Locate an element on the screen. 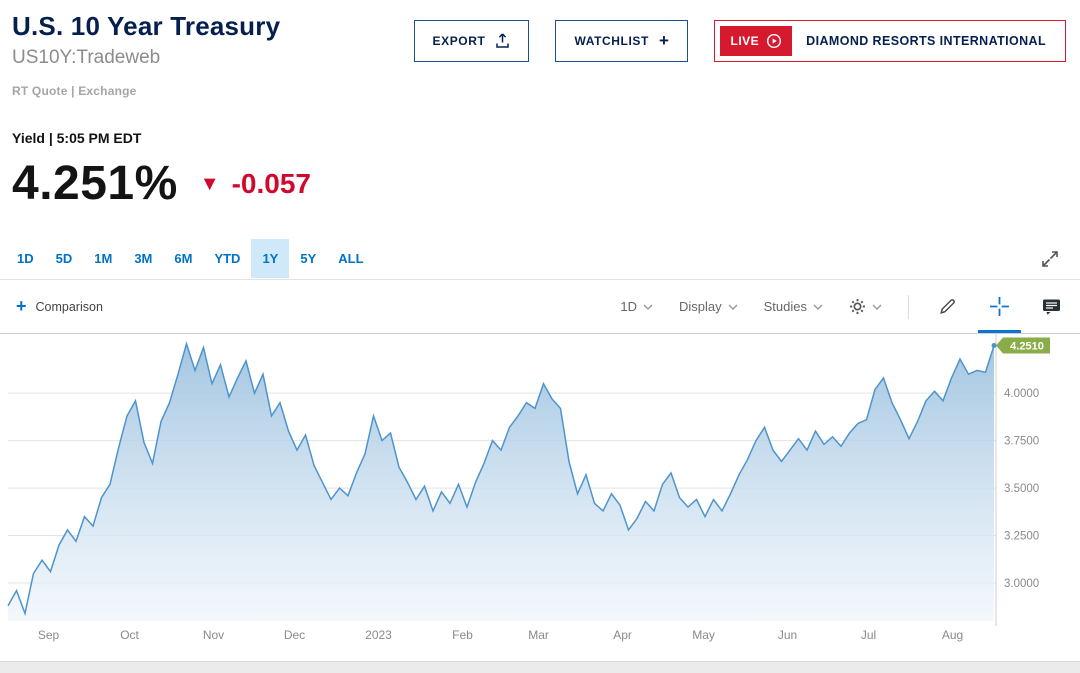 This screenshot has height=673, width=1080. svg-text: Apr is located at coordinates (622, 635).